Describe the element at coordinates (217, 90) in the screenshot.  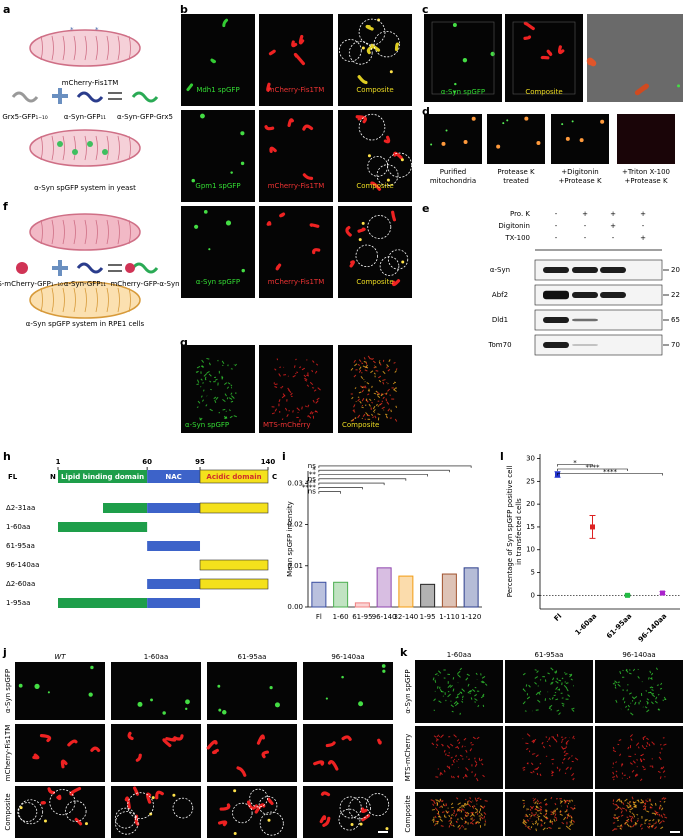
I see `label: Mdh1 spGFP` at that location.